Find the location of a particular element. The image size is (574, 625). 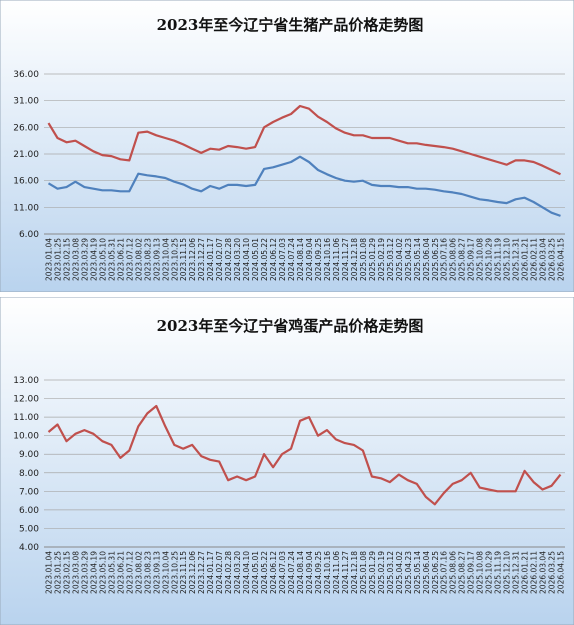

x-tick-label: 2024.04.10 is located at coordinates (246, 259).